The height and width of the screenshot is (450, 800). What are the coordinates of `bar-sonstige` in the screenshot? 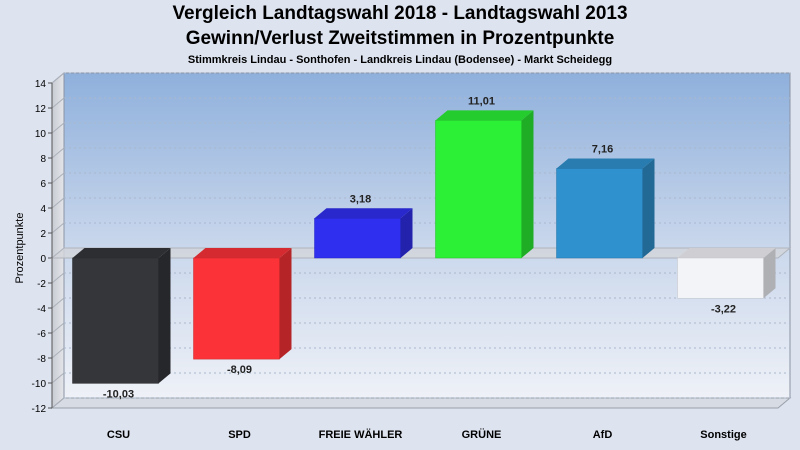 It's located at (726, 273).